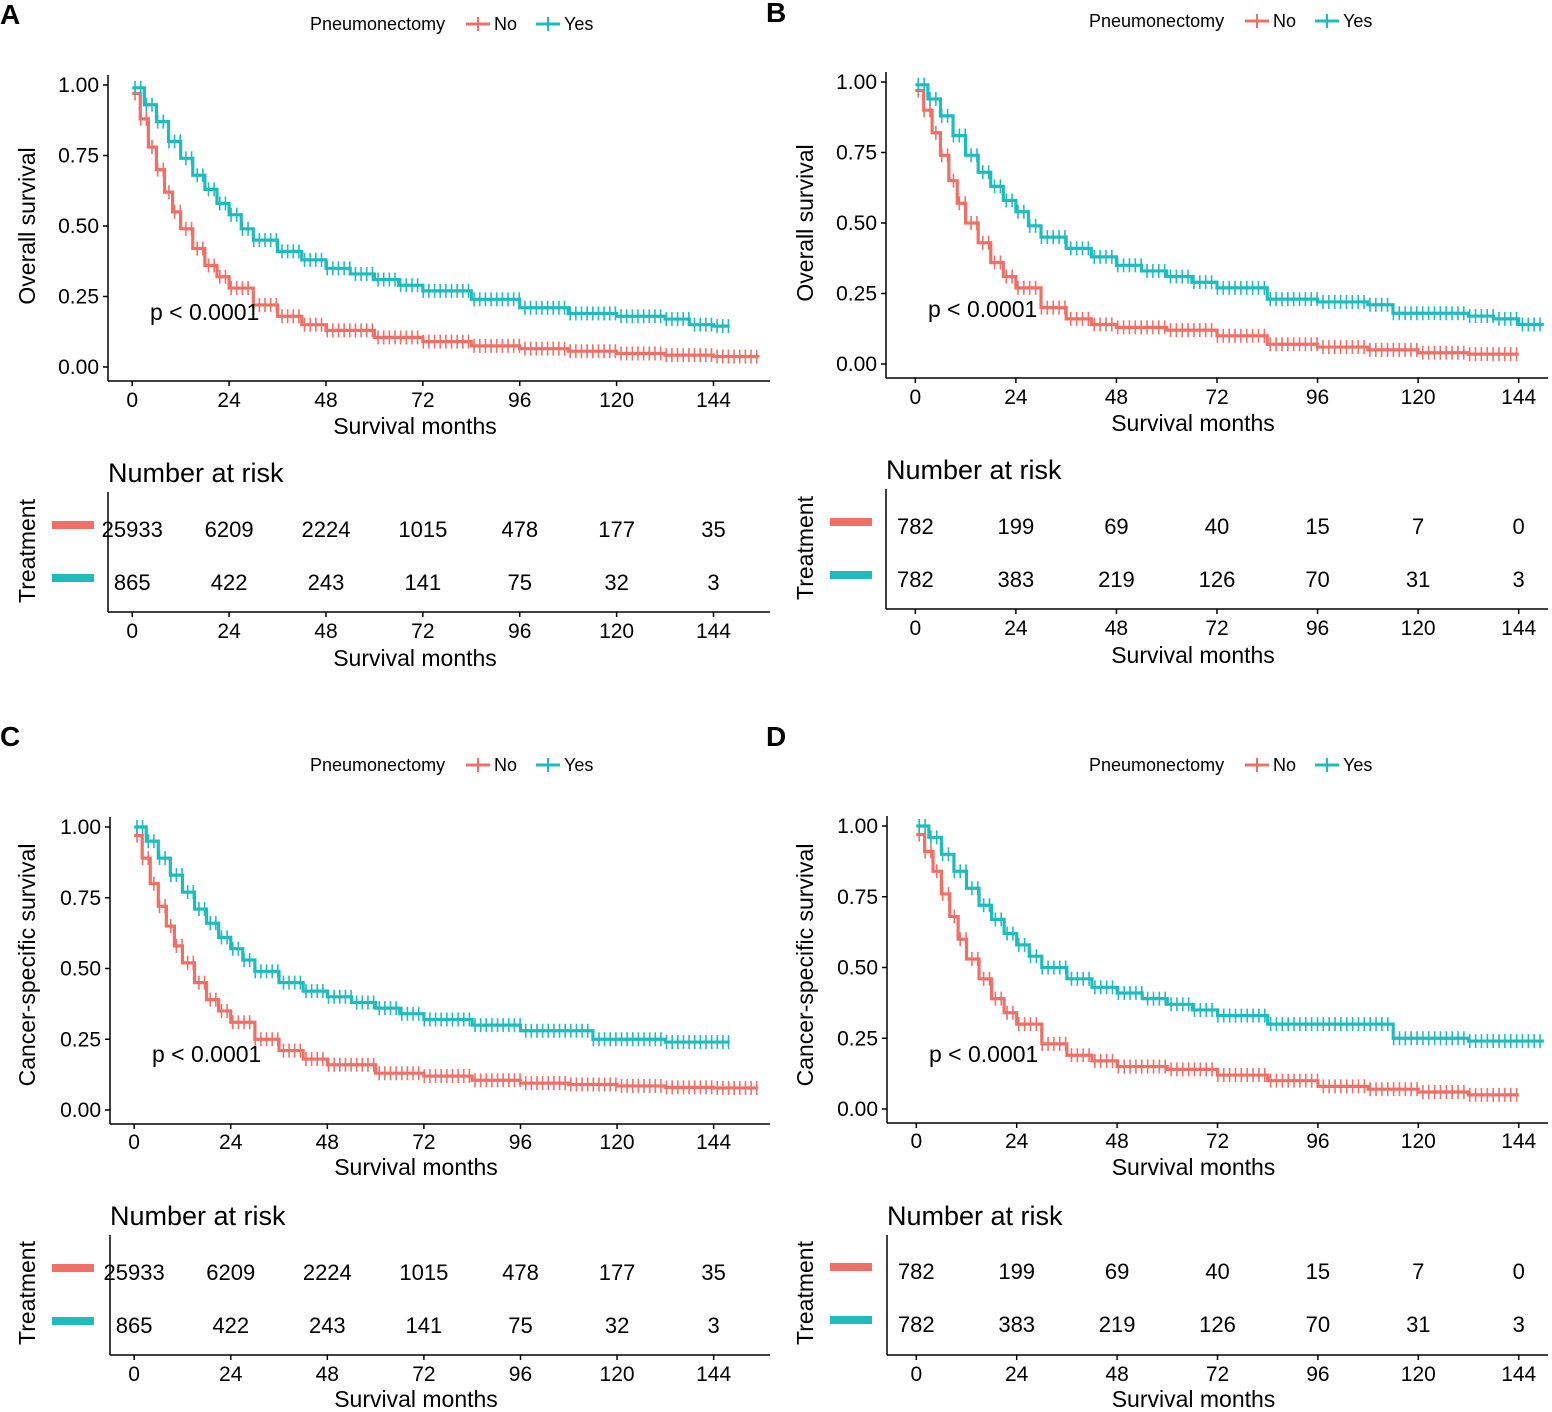 This screenshot has width=1552, height=1412. What do you see at coordinates (805, 222) in the screenshot?
I see `y-axis-title: Overall survival` at bounding box center [805, 222].